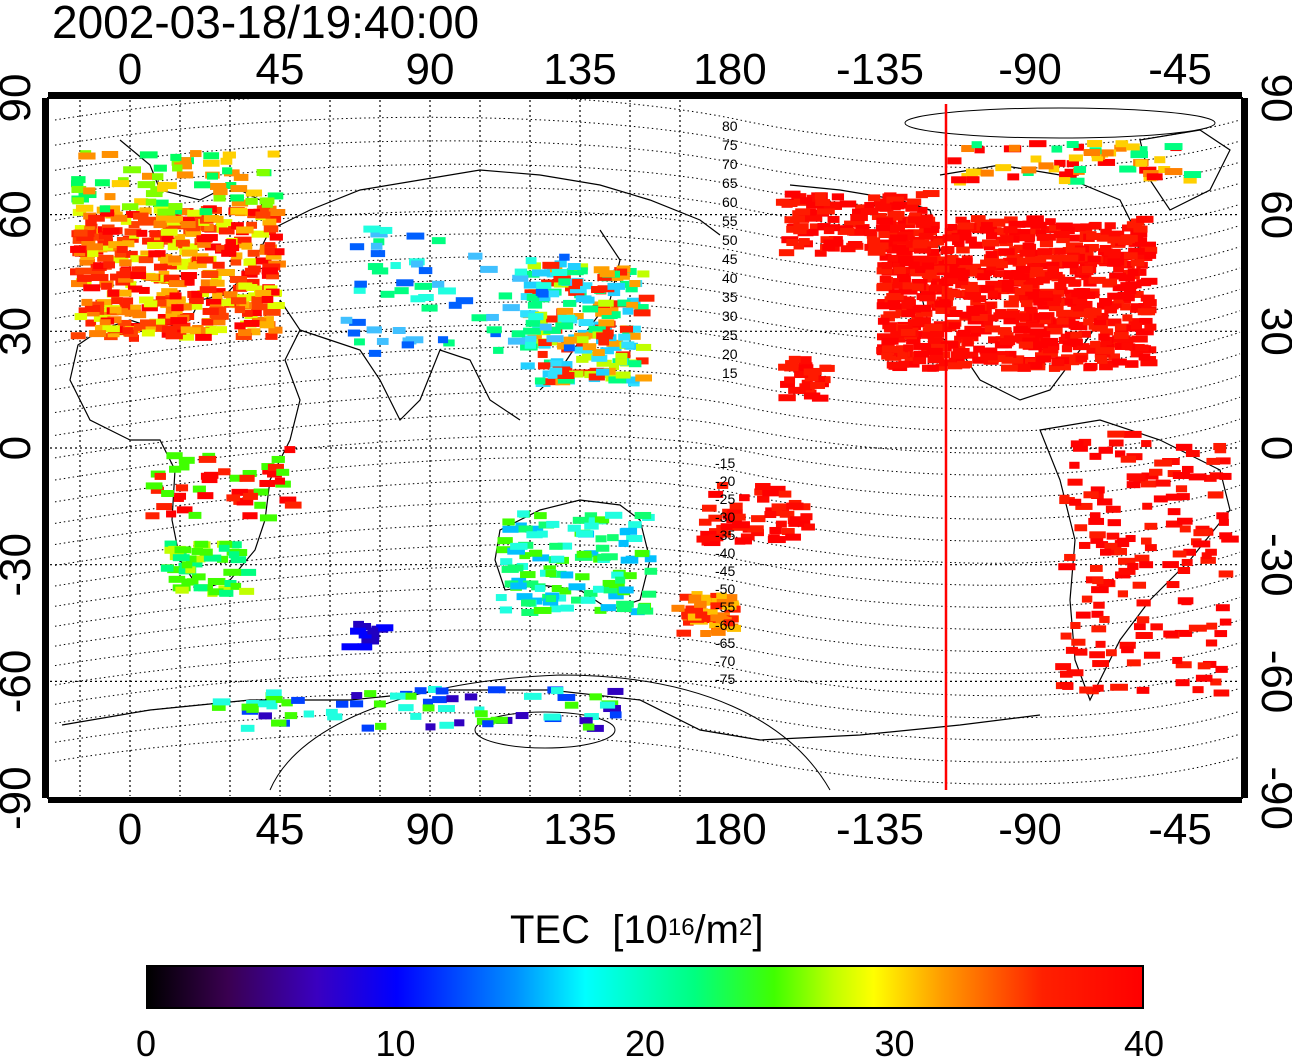  What do you see at coordinates (177, 183) in the screenshot?
I see `tec-cluster-north-europe` at bounding box center [177, 183].